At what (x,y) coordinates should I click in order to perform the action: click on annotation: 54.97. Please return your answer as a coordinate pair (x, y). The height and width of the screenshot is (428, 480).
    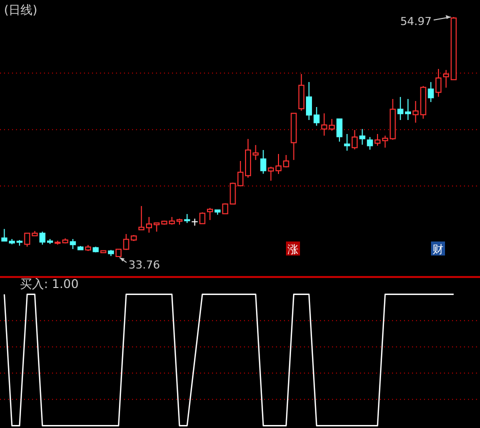
    Looking at the image, I should click on (416, 21).